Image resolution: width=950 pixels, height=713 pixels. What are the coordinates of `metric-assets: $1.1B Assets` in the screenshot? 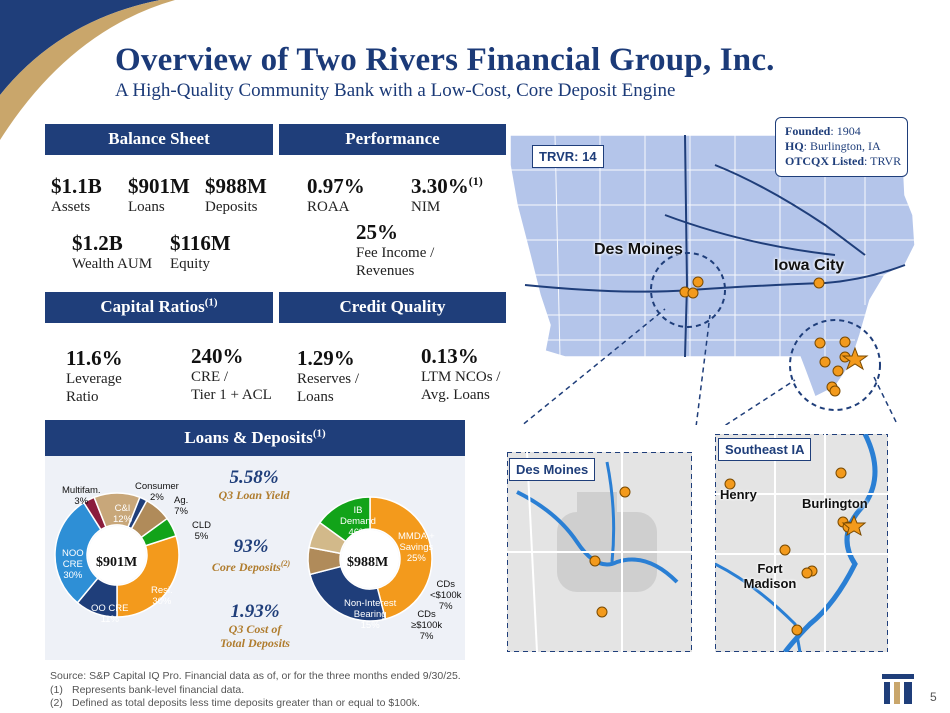 It's located at (76, 195).